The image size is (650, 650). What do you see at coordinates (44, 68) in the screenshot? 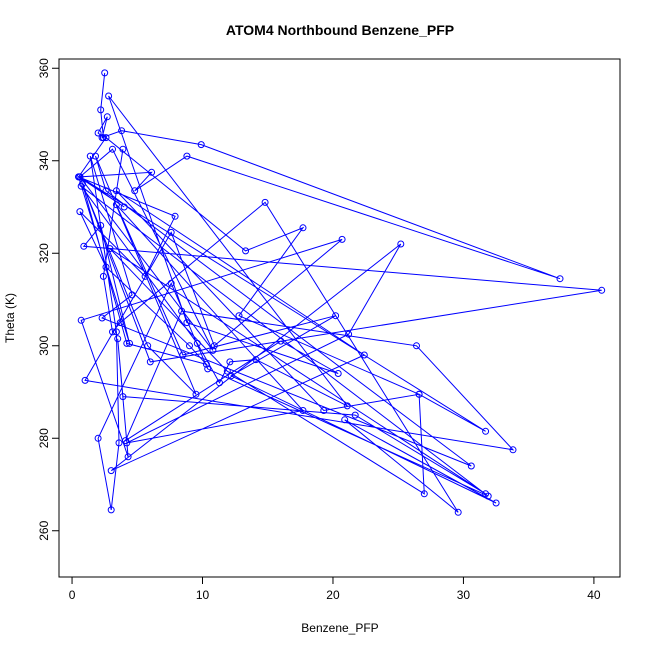
I see `y-tick-label: 360` at bounding box center [44, 68].